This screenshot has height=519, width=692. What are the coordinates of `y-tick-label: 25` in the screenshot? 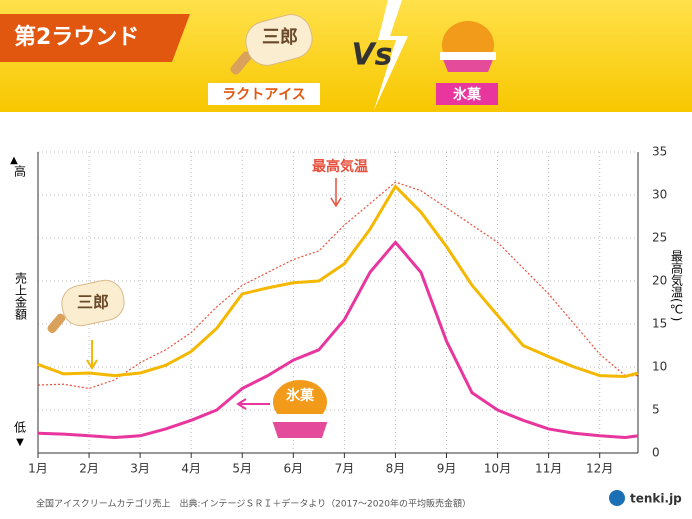 It's located at (659, 238).